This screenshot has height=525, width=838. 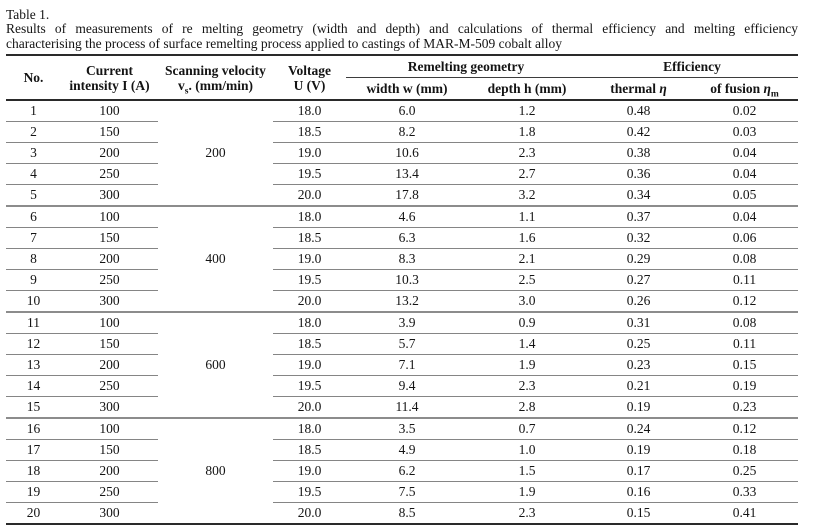 I want to click on col-header-no: No., so click(x=33, y=77).